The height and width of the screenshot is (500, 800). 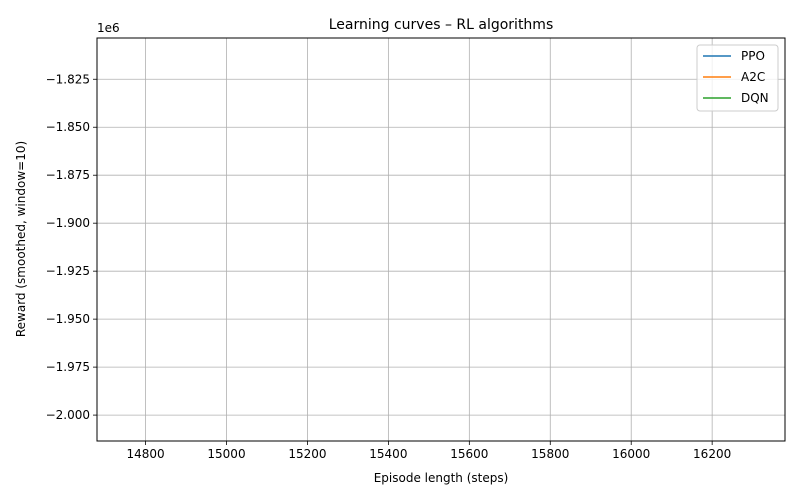 What do you see at coordinates (145, 454) in the screenshot?
I see `x-tick-label: 14800` at bounding box center [145, 454].